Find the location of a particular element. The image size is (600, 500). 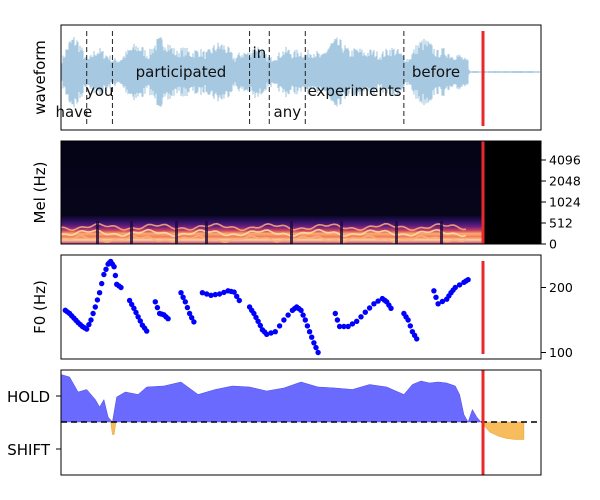

word-label: before is located at coordinates (436, 72).